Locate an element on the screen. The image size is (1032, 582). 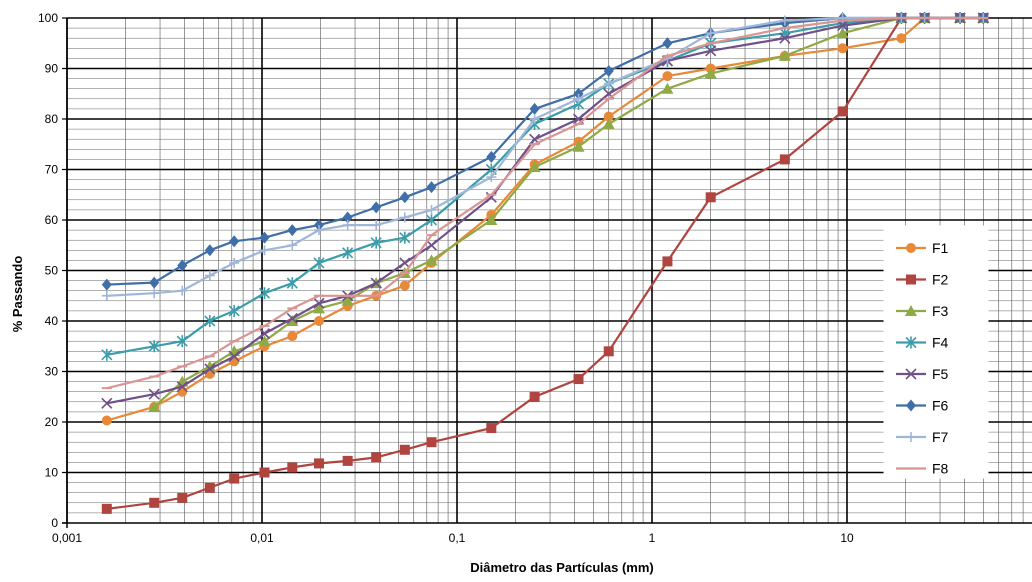
legend: F1 F2 F3 F4 F5 F6 F7 F8 is located at coordinates (936, 352).